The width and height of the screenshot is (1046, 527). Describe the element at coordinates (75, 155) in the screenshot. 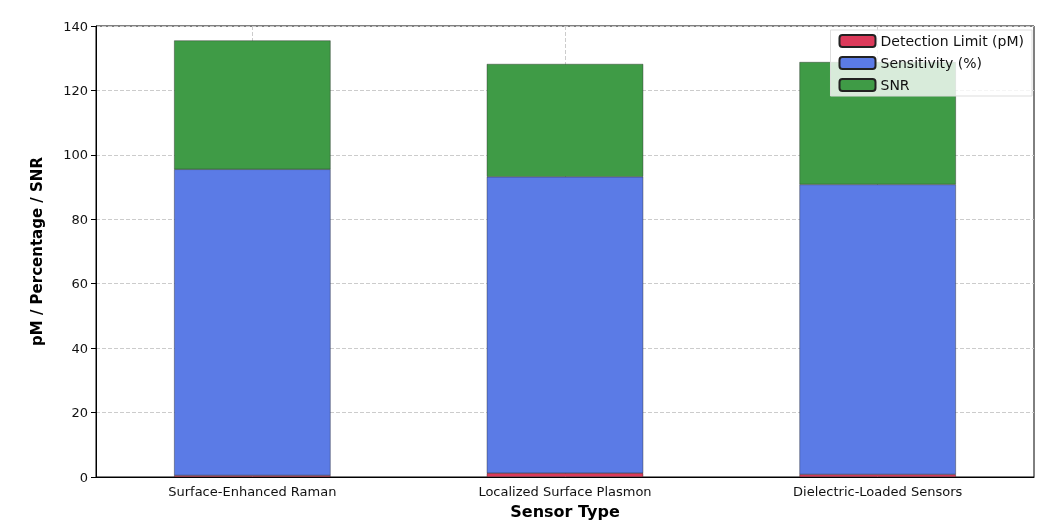

I see `y-tick-label: 100` at that location.